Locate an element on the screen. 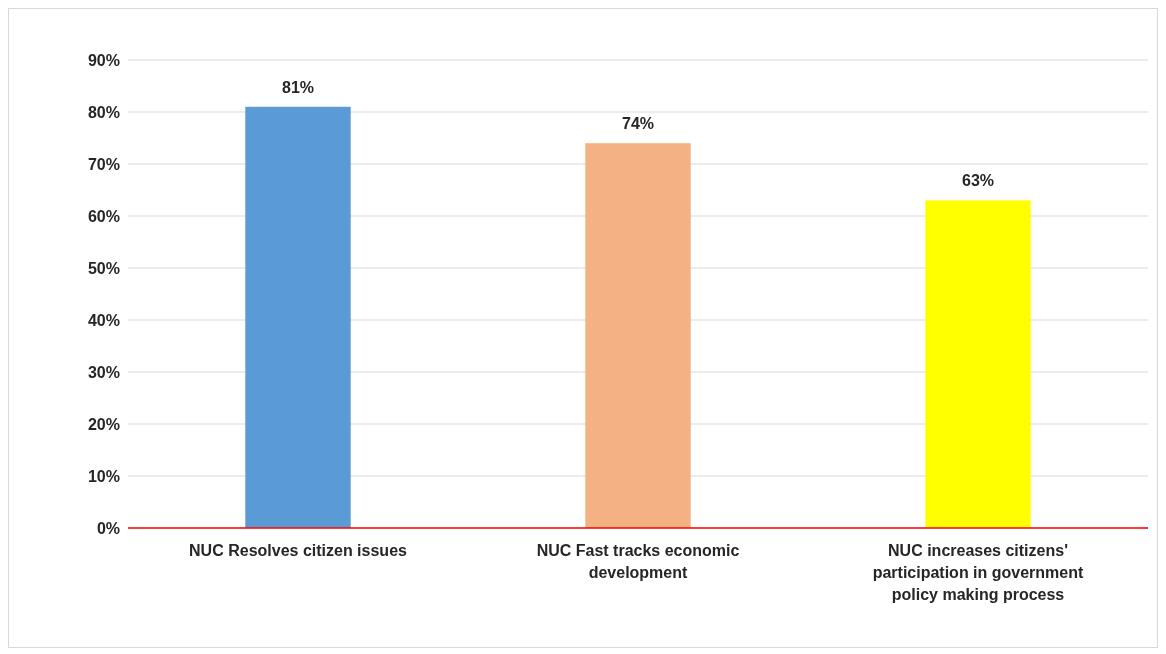 The height and width of the screenshot is (654, 1166). y-tick-label: 40% is located at coordinates (103, 320).